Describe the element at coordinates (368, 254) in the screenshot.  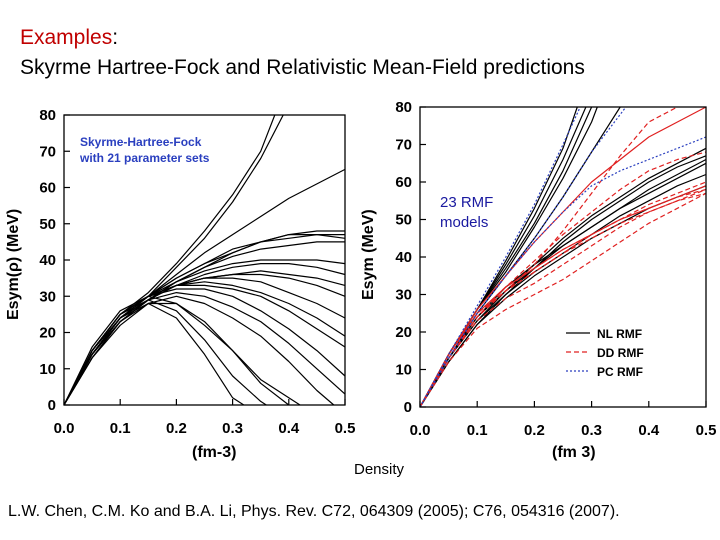
I see `right-y-axis-label: Esym (MeV)` at that location.